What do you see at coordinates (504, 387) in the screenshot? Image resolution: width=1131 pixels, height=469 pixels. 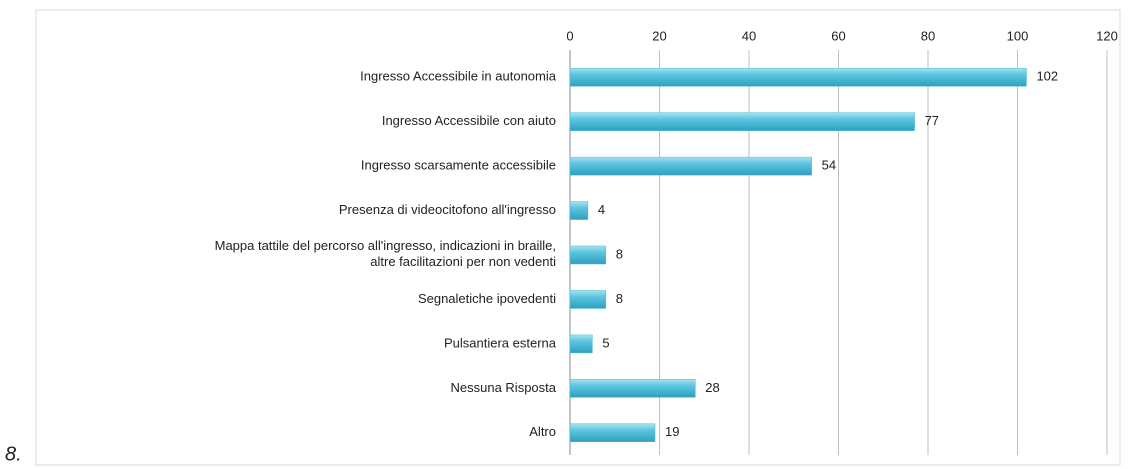 I see `y-tick-label: Nessuna Risposta` at bounding box center [504, 387].